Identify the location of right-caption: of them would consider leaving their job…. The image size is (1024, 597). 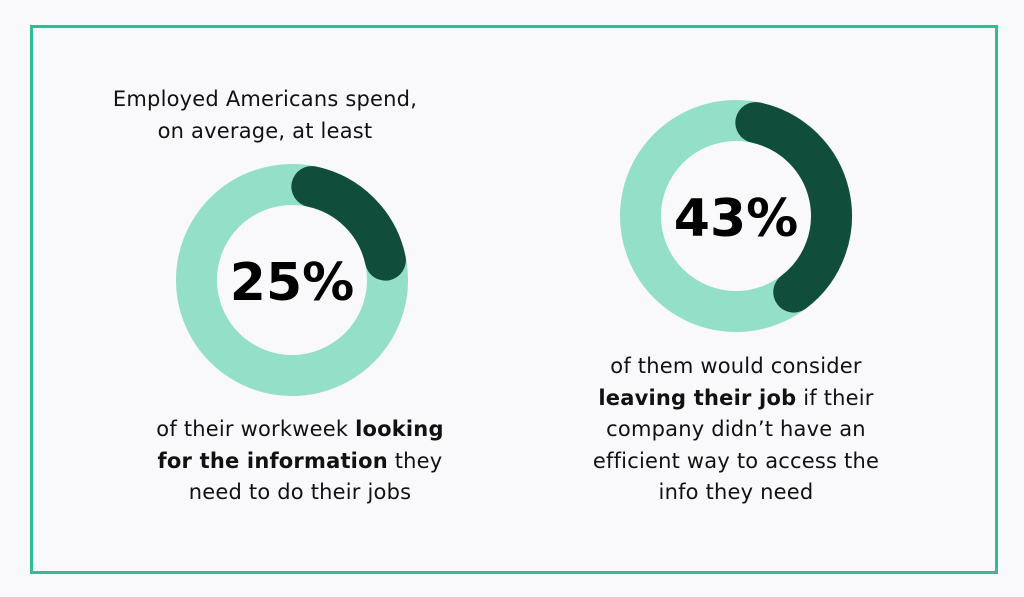
(736, 430).